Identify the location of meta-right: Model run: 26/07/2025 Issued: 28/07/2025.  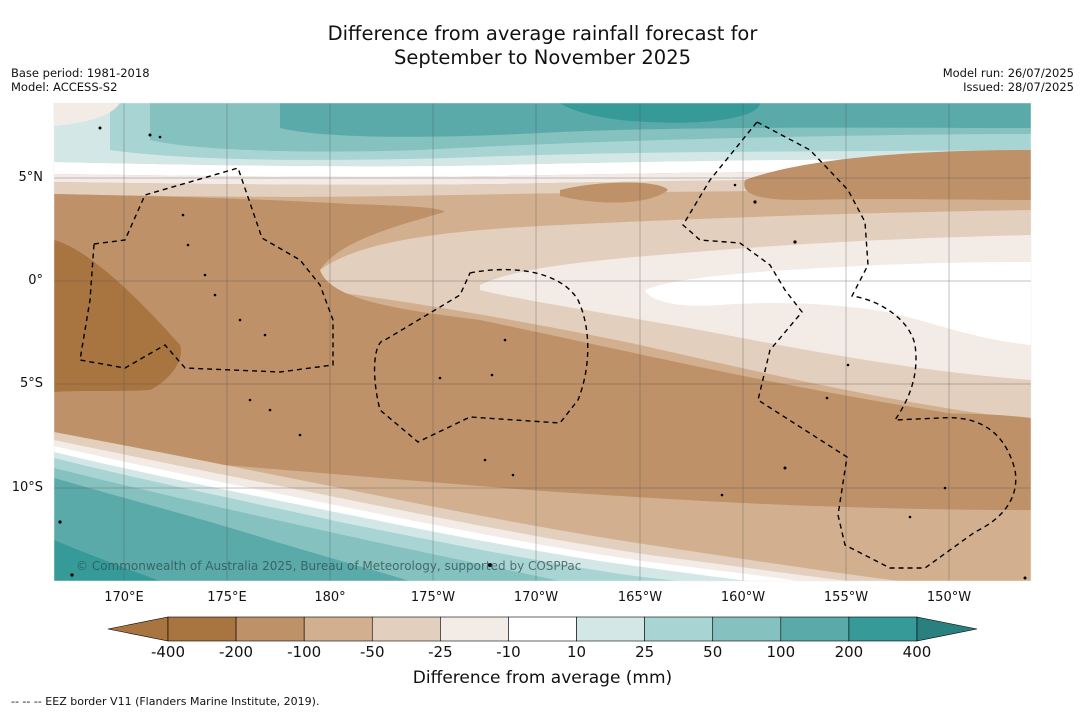
(1008, 80).